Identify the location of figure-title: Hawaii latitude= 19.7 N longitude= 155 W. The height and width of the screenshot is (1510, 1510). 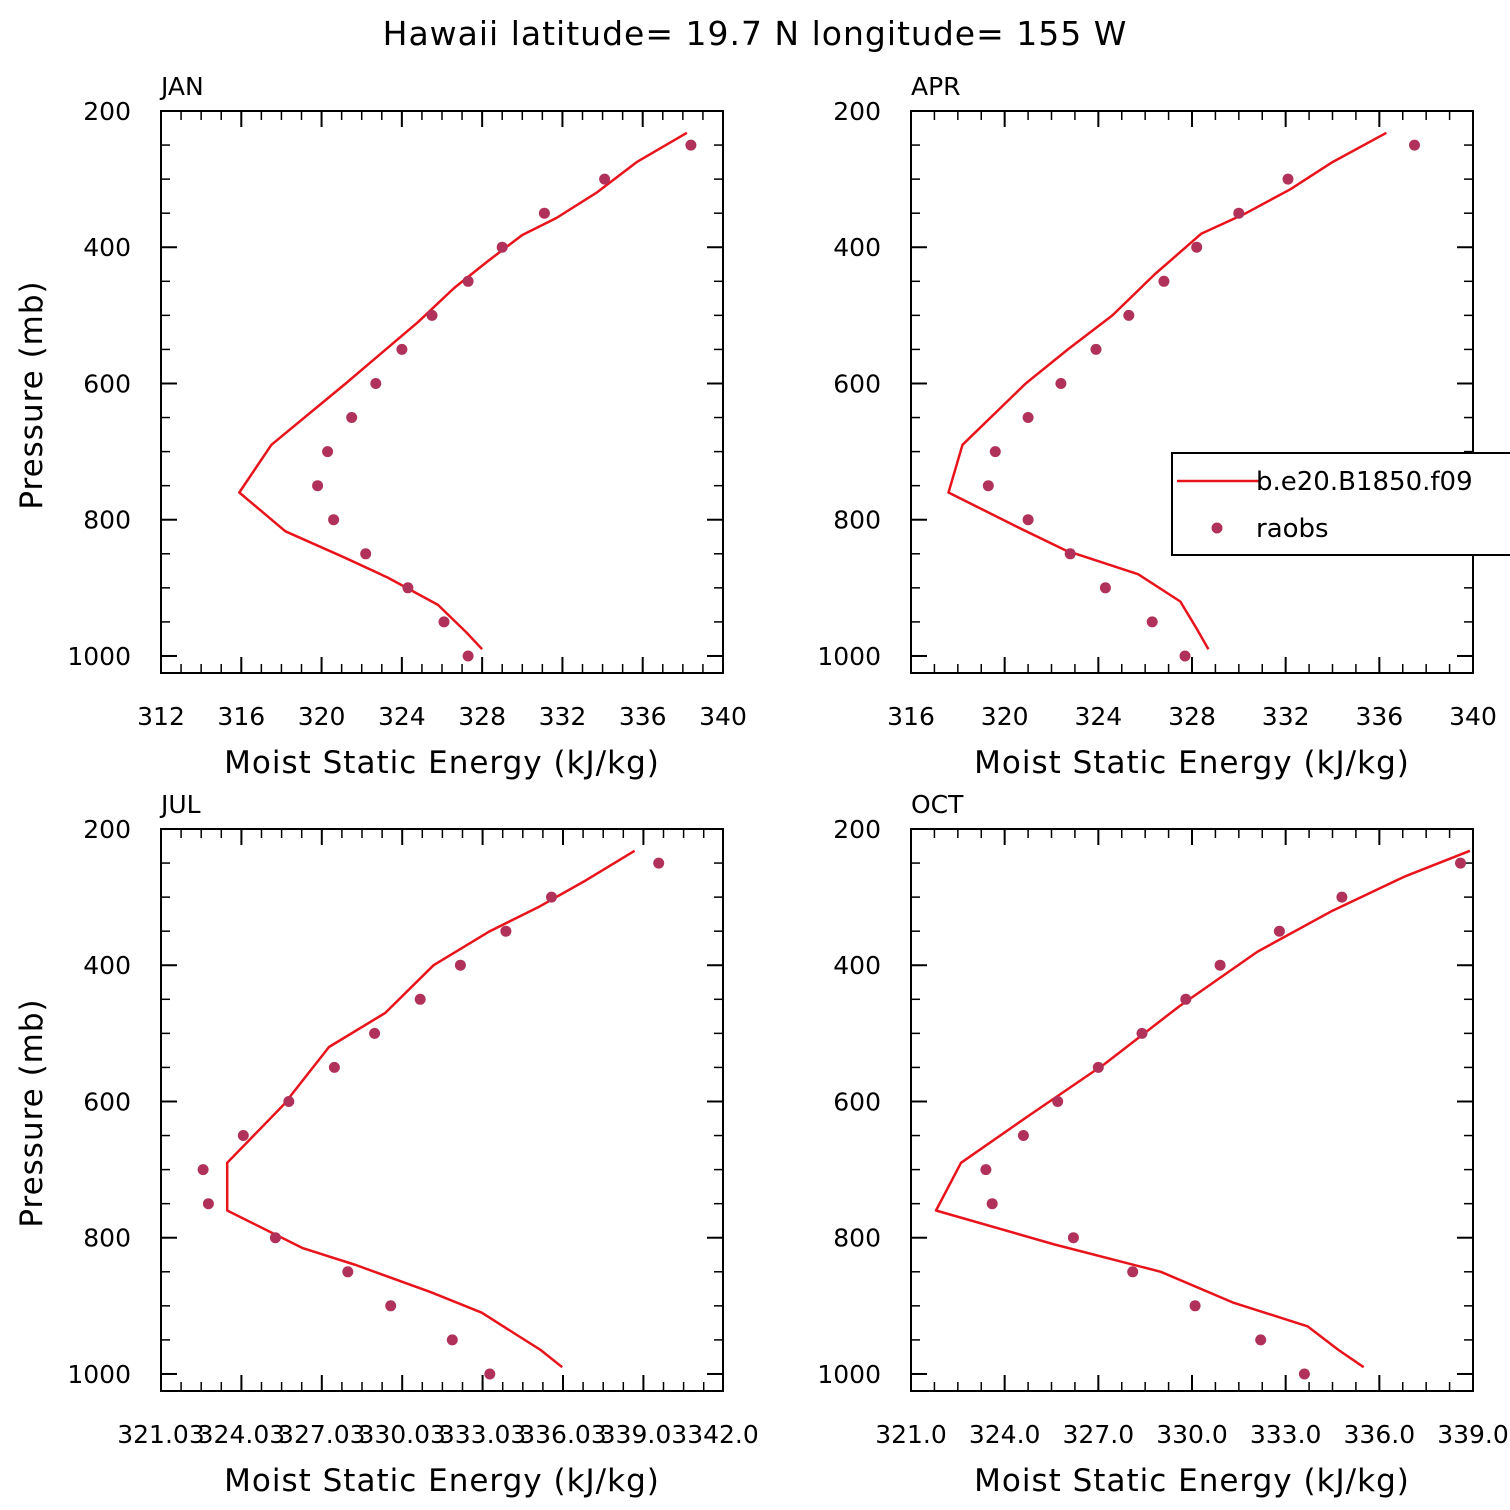
(755, 33).